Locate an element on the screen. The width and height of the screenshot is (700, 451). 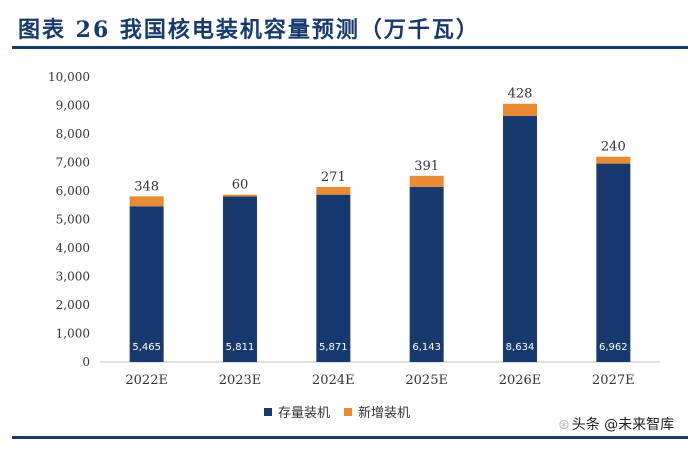
data-label-stock: 6,143 is located at coordinates (426, 347).